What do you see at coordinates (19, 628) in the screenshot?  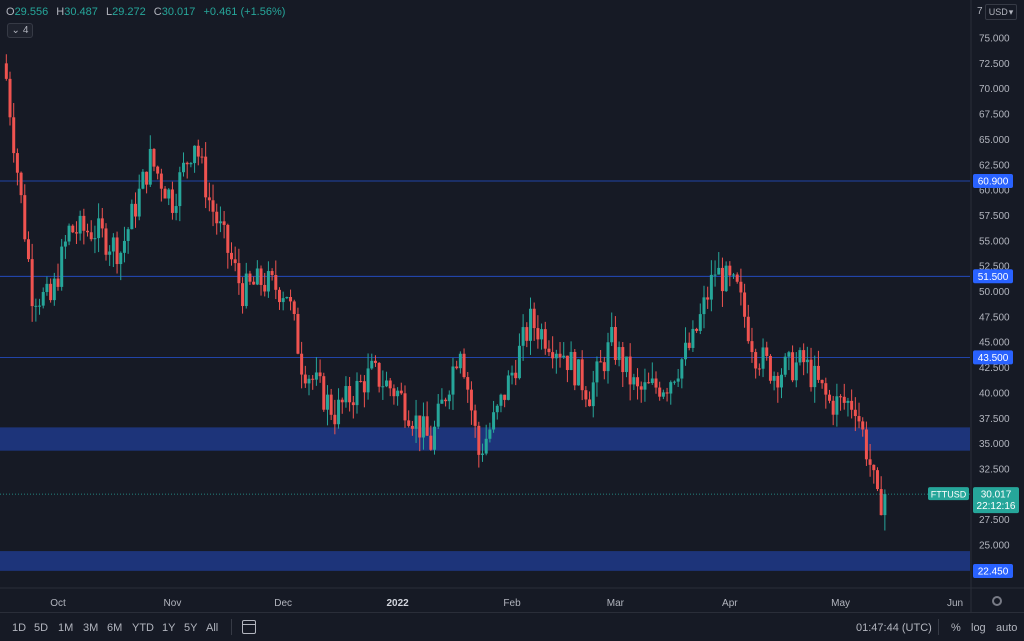 I see `timeframe-1d: 1D` at bounding box center [19, 628].